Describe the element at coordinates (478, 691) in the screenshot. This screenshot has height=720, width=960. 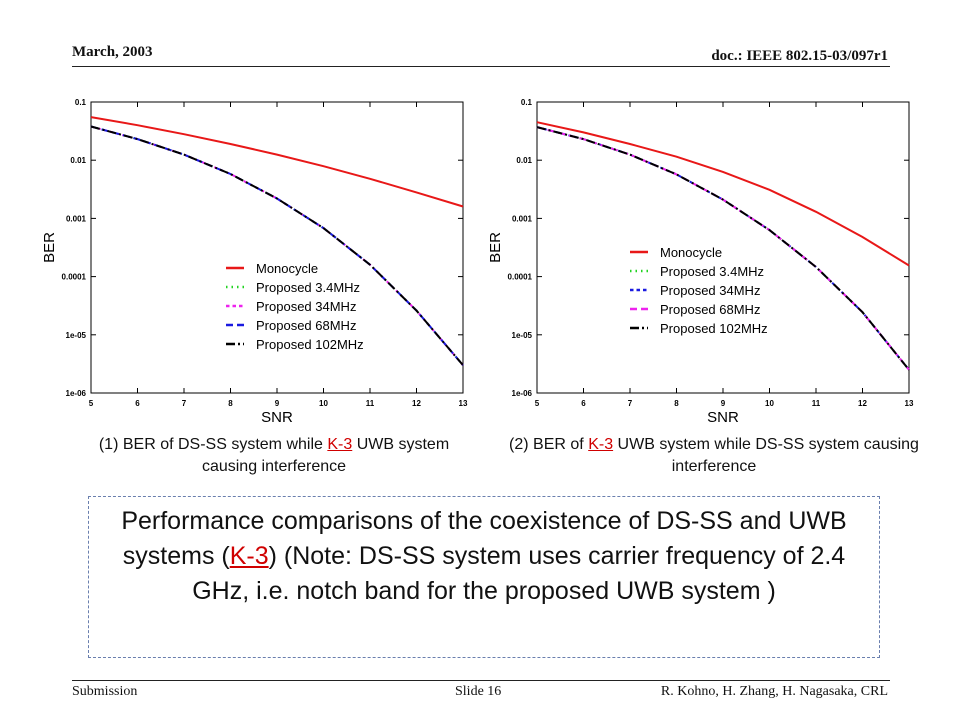
I see `footer-slide-number: Slide 16` at that location.